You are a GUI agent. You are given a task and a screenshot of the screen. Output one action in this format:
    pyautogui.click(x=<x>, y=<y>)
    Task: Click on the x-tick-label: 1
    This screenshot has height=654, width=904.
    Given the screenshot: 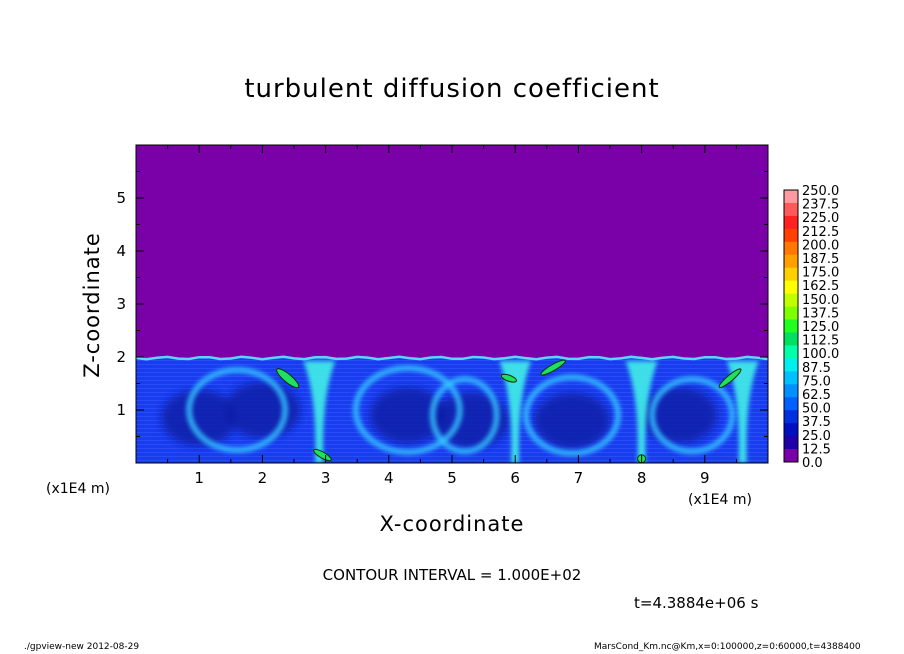 What is the action you would take?
    pyautogui.click(x=199, y=478)
    